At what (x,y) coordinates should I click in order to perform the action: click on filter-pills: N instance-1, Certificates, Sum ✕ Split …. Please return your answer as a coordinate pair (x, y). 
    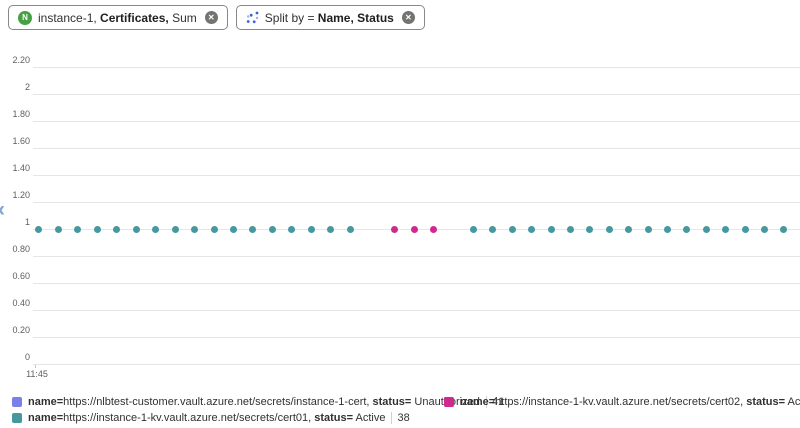
    Looking at the image, I should click on (216, 17).